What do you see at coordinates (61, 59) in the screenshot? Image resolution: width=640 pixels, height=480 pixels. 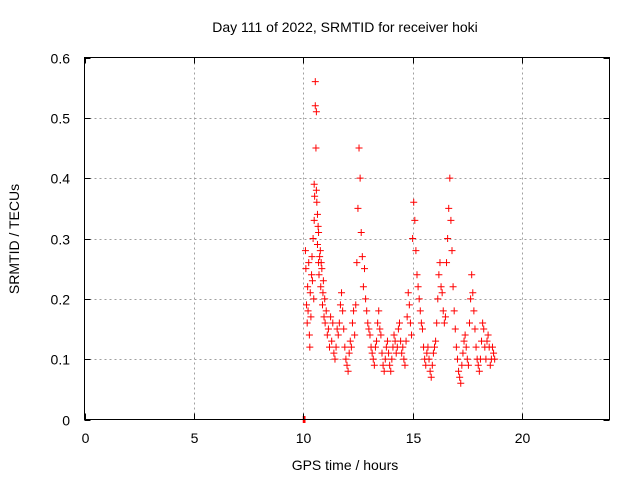 I see `y-tick-label-6: 0.6` at bounding box center [61, 59].